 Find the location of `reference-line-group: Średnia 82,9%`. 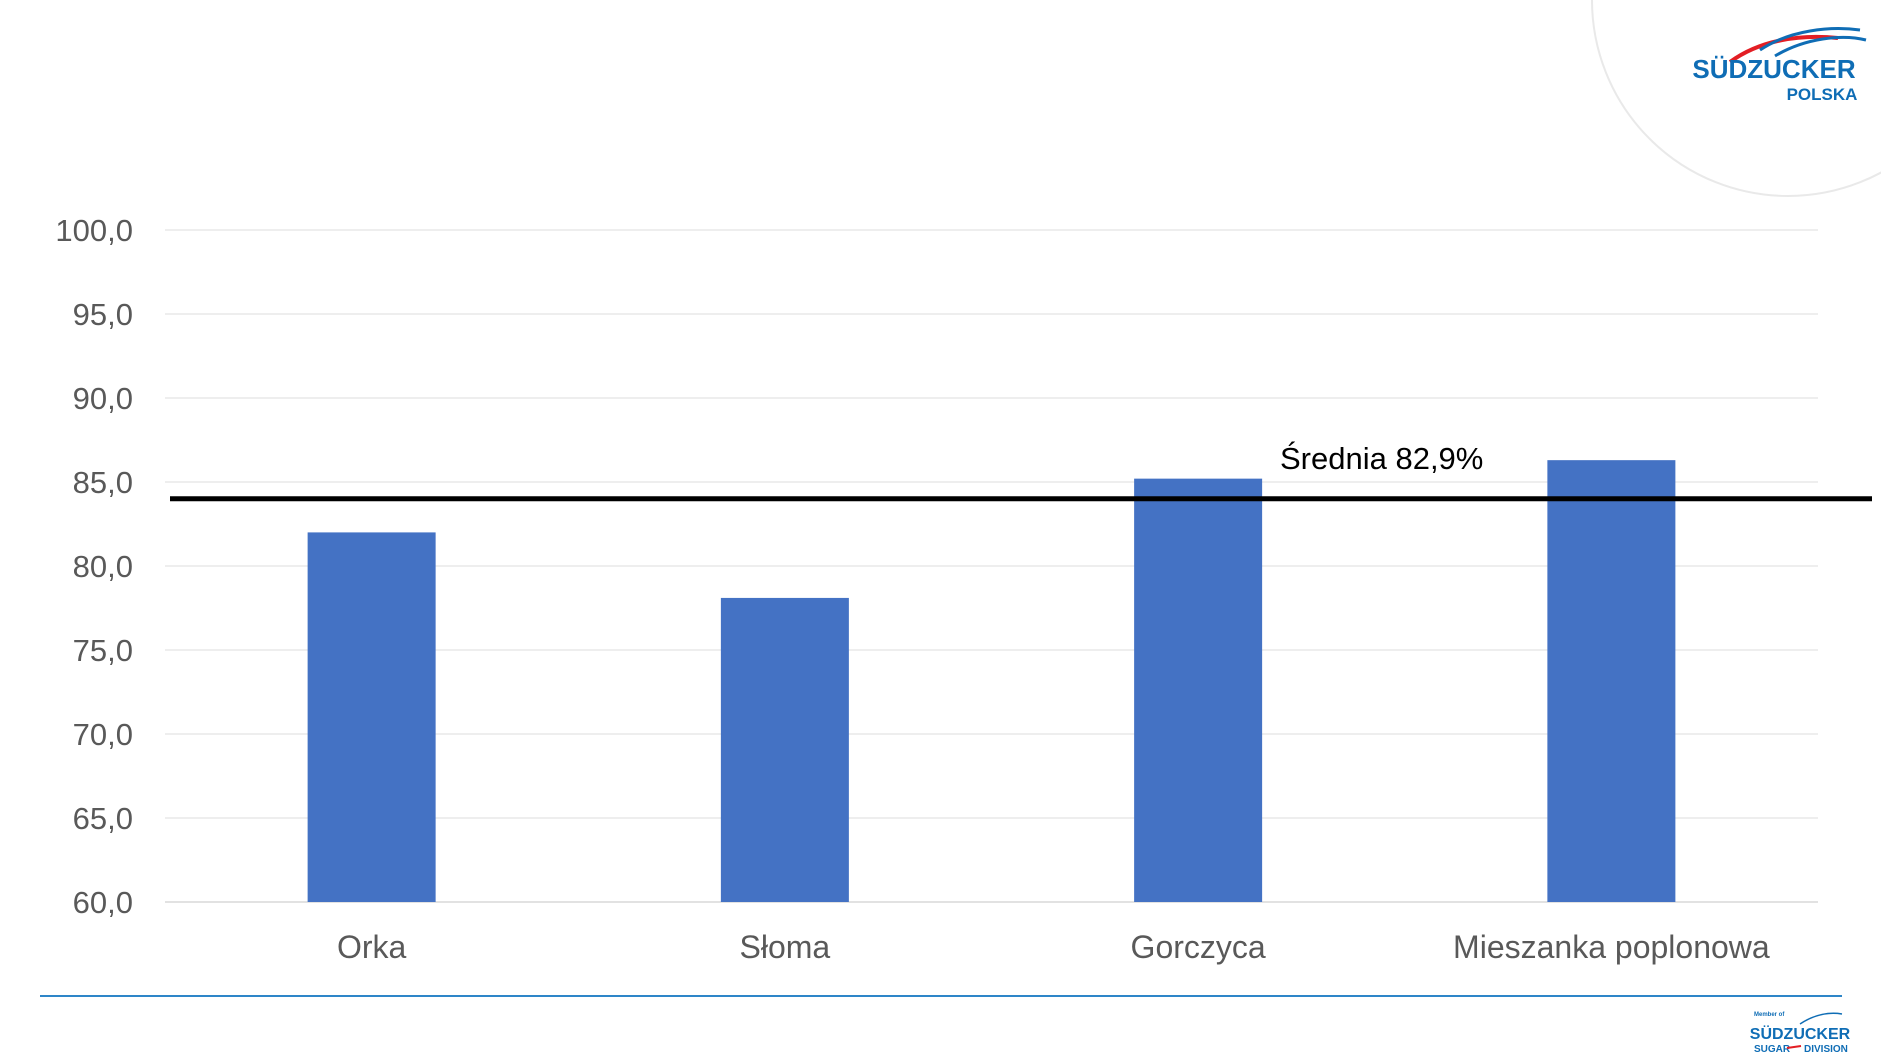

reference-line-group: Średnia 82,9% is located at coordinates (1021, 471).